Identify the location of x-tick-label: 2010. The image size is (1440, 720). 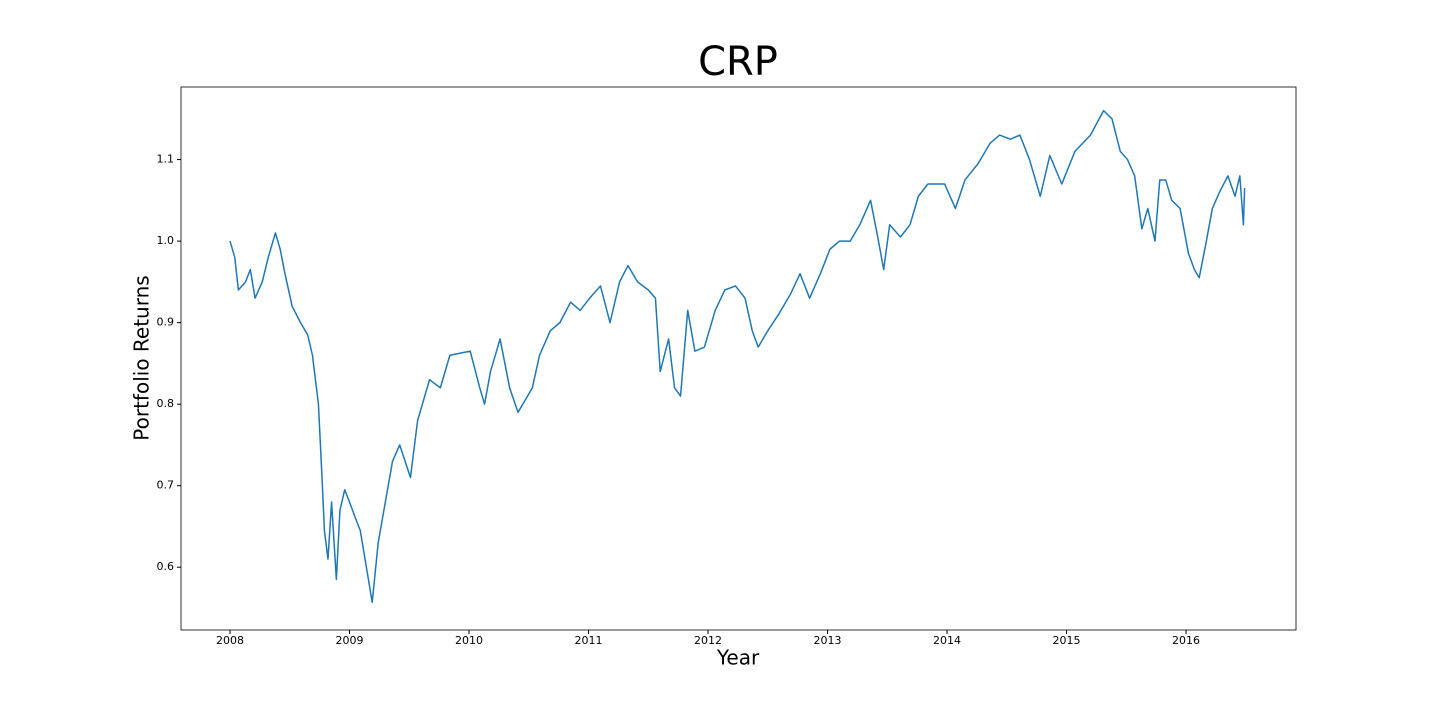
(469, 640).